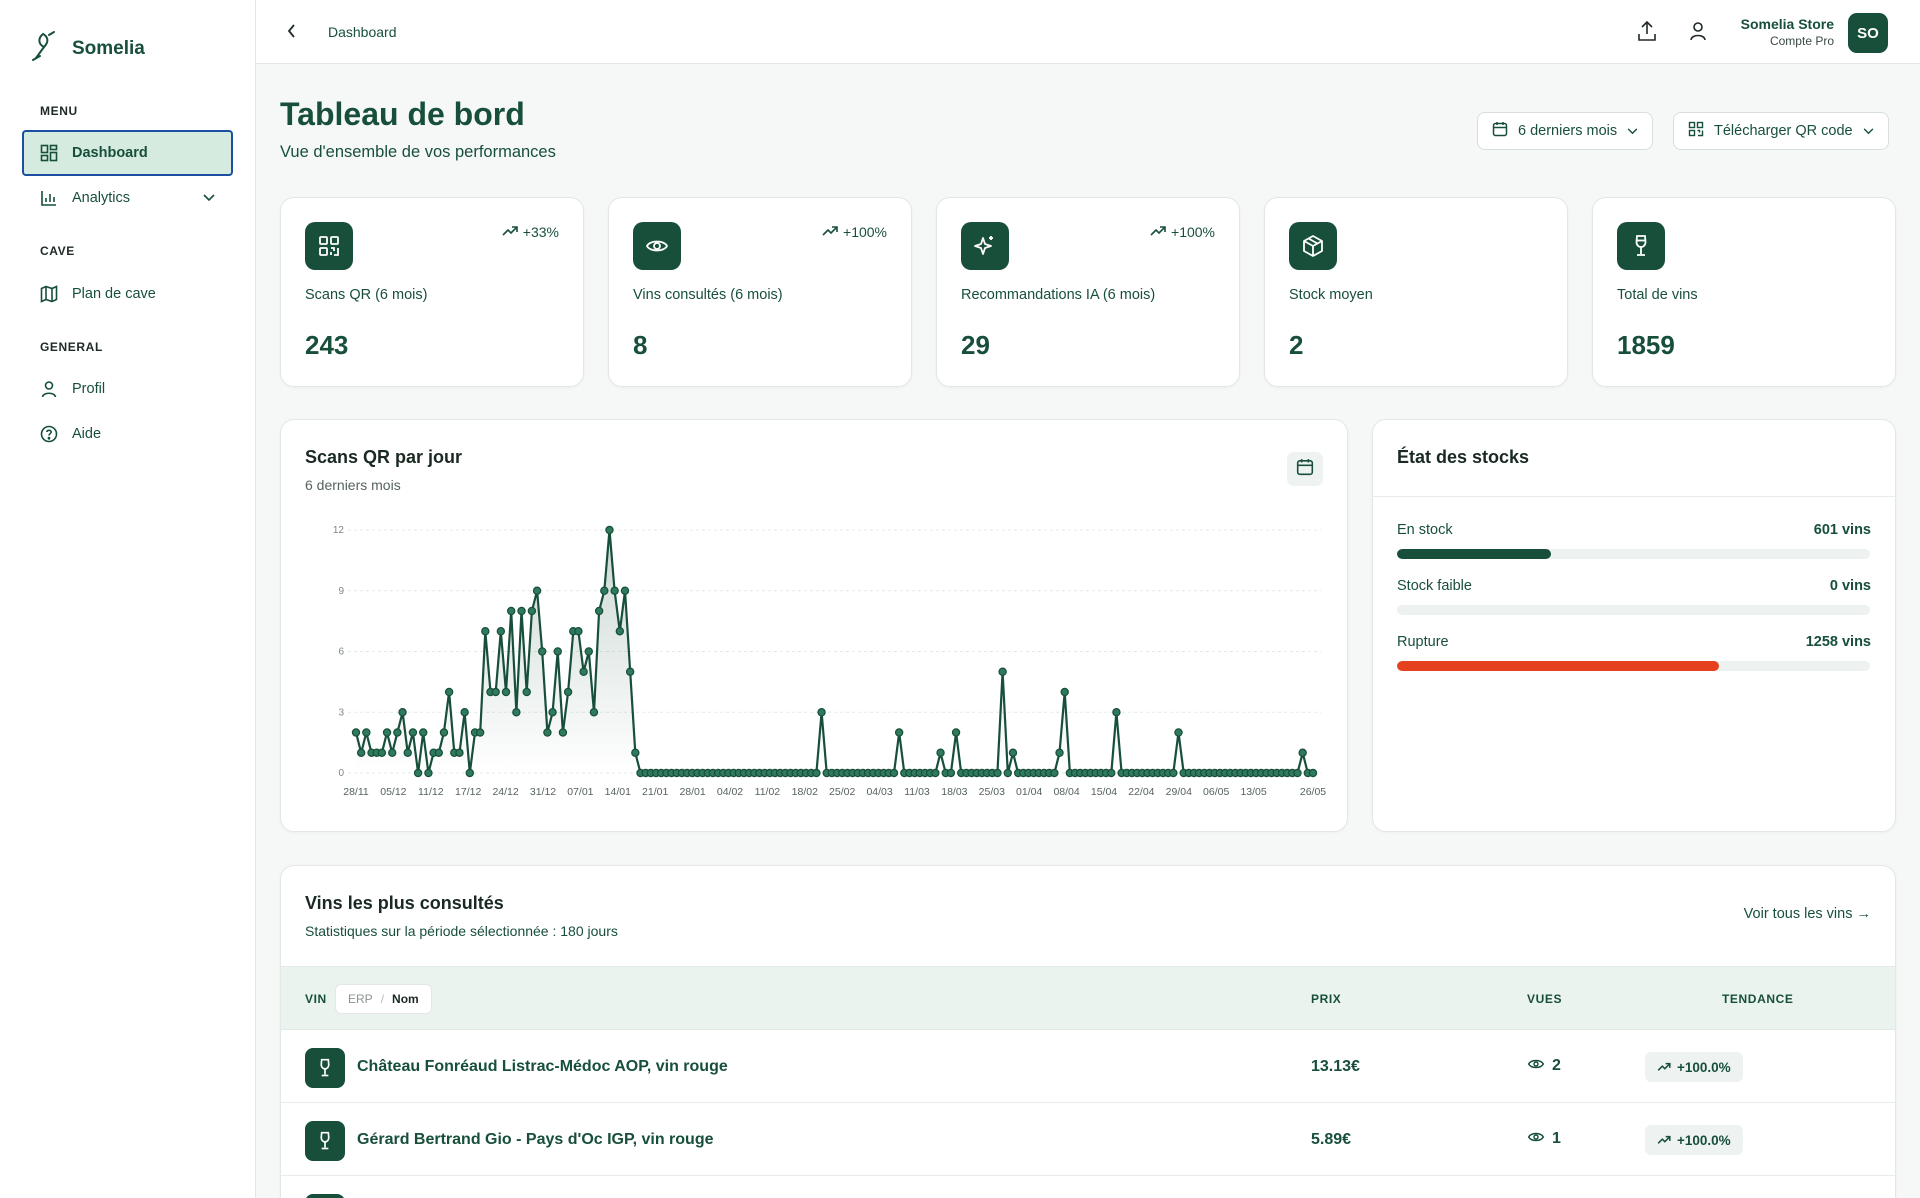 The height and width of the screenshot is (1198, 1920). I want to click on x-tick-label: 25/03, so click(992, 792).